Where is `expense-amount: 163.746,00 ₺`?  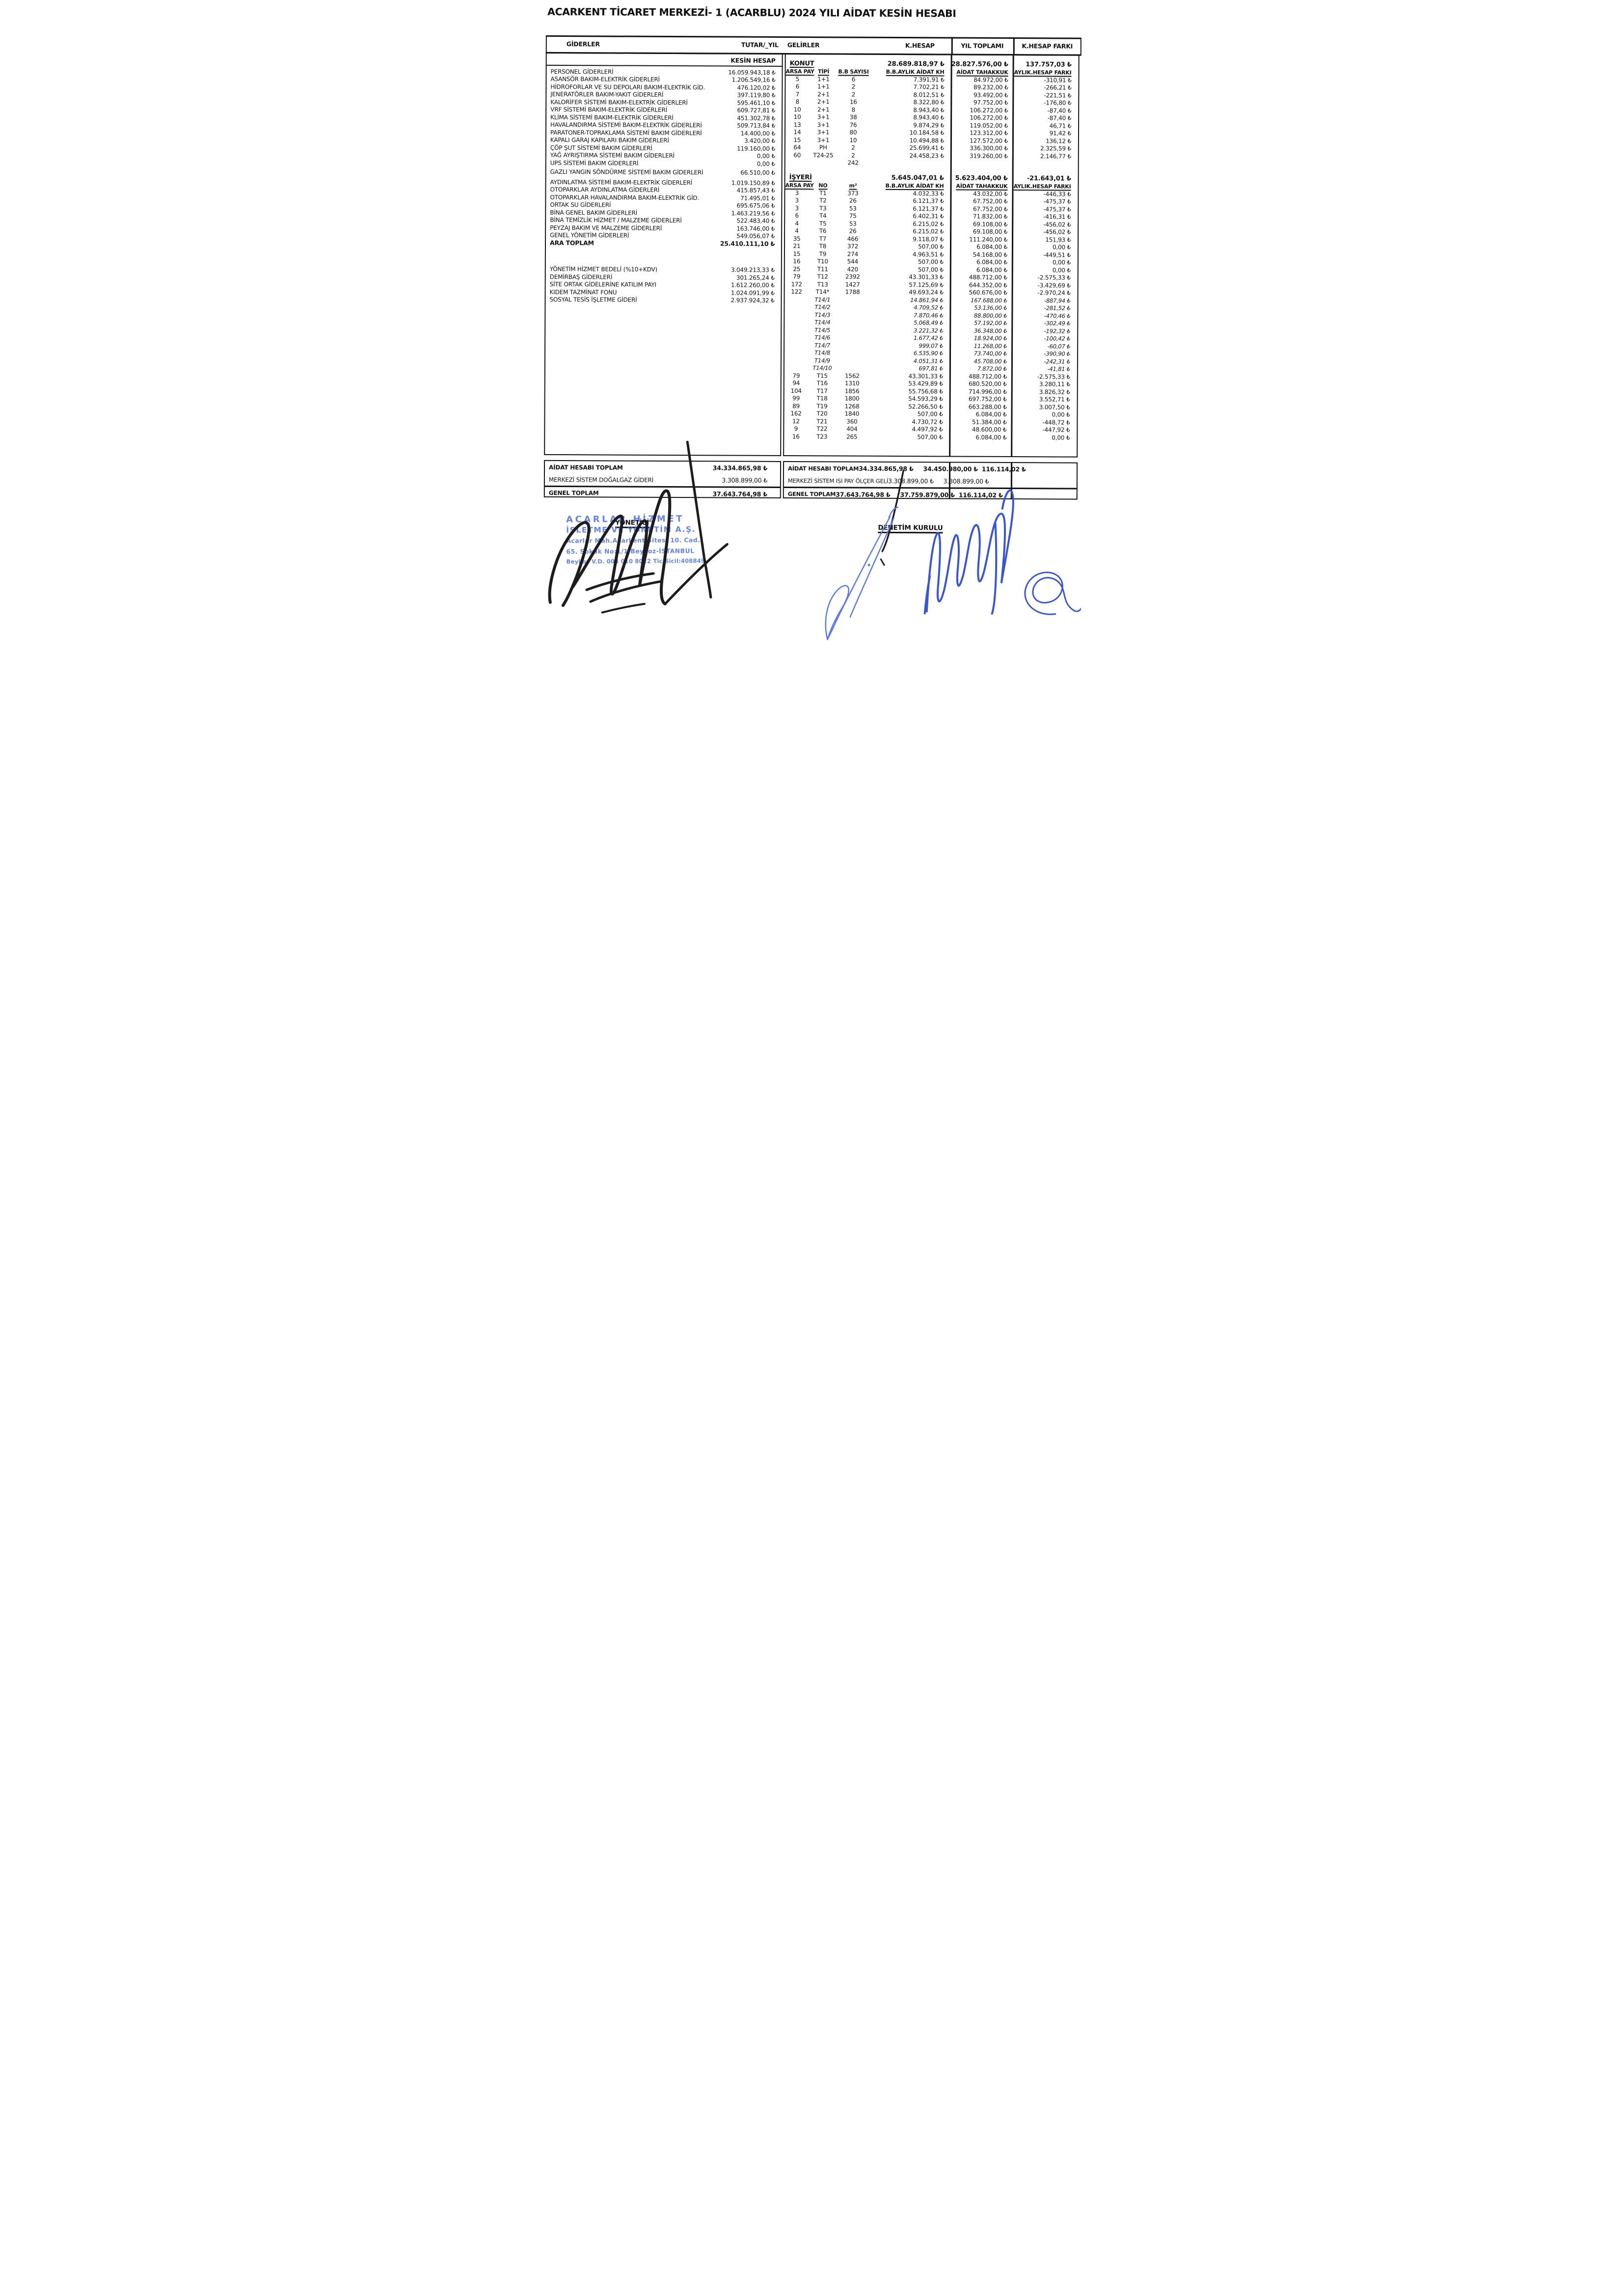
expense-amount: 163.746,00 ₺ is located at coordinates (755, 228).